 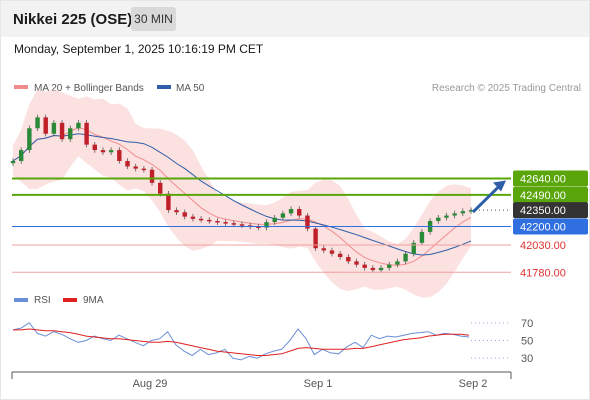 I want to click on pivot-level-tag, so click(x=550, y=226).